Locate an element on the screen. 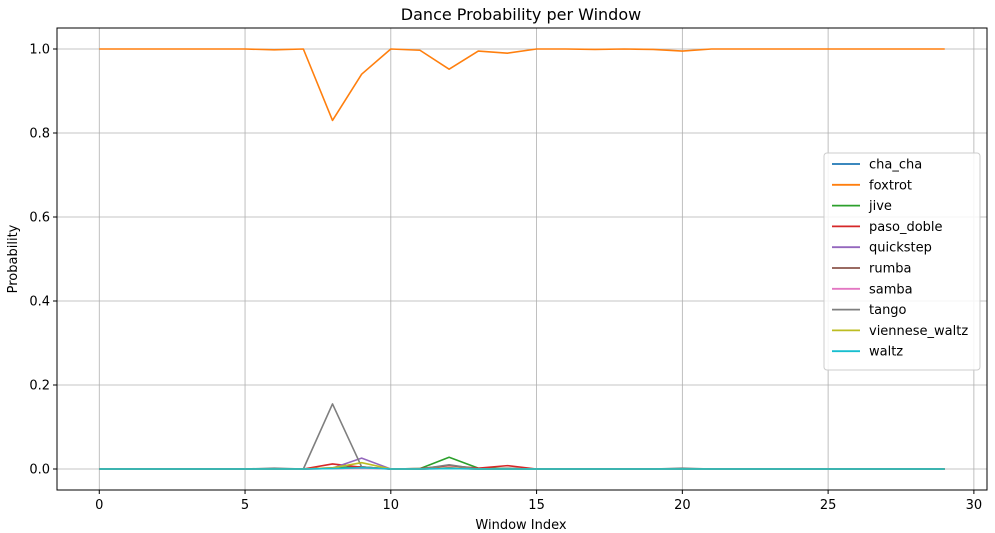  x-tick-label: 30 is located at coordinates (974, 505).